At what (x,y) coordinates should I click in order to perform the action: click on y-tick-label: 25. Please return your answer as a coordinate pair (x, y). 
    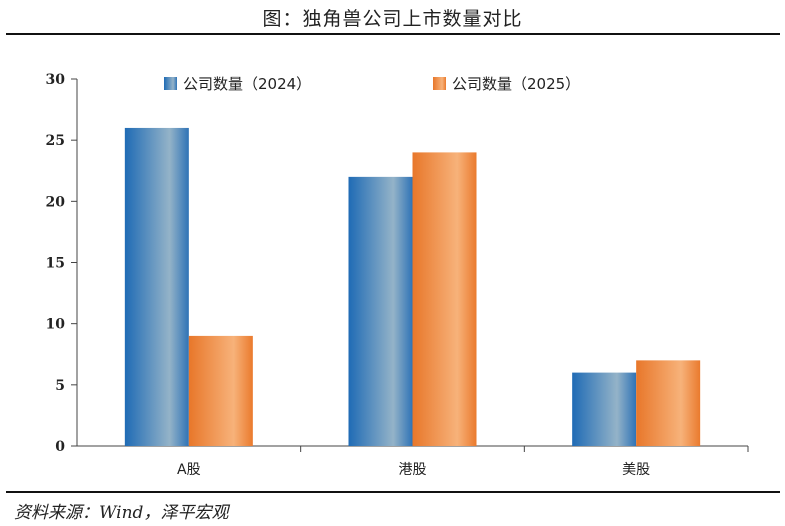
    Looking at the image, I should click on (55, 141).